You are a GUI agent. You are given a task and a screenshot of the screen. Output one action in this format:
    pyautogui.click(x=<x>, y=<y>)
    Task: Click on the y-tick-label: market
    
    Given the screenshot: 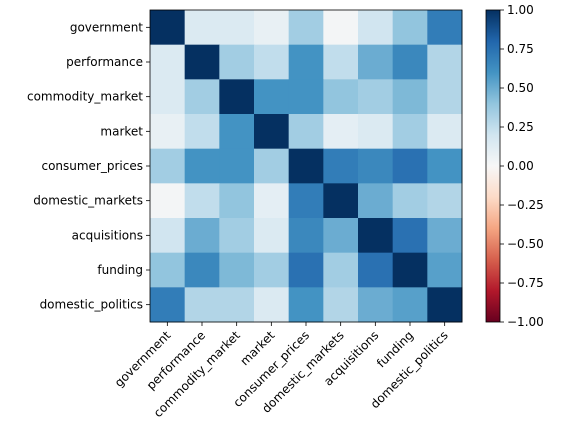 What is the action you would take?
    pyautogui.click(x=121, y=131)
    